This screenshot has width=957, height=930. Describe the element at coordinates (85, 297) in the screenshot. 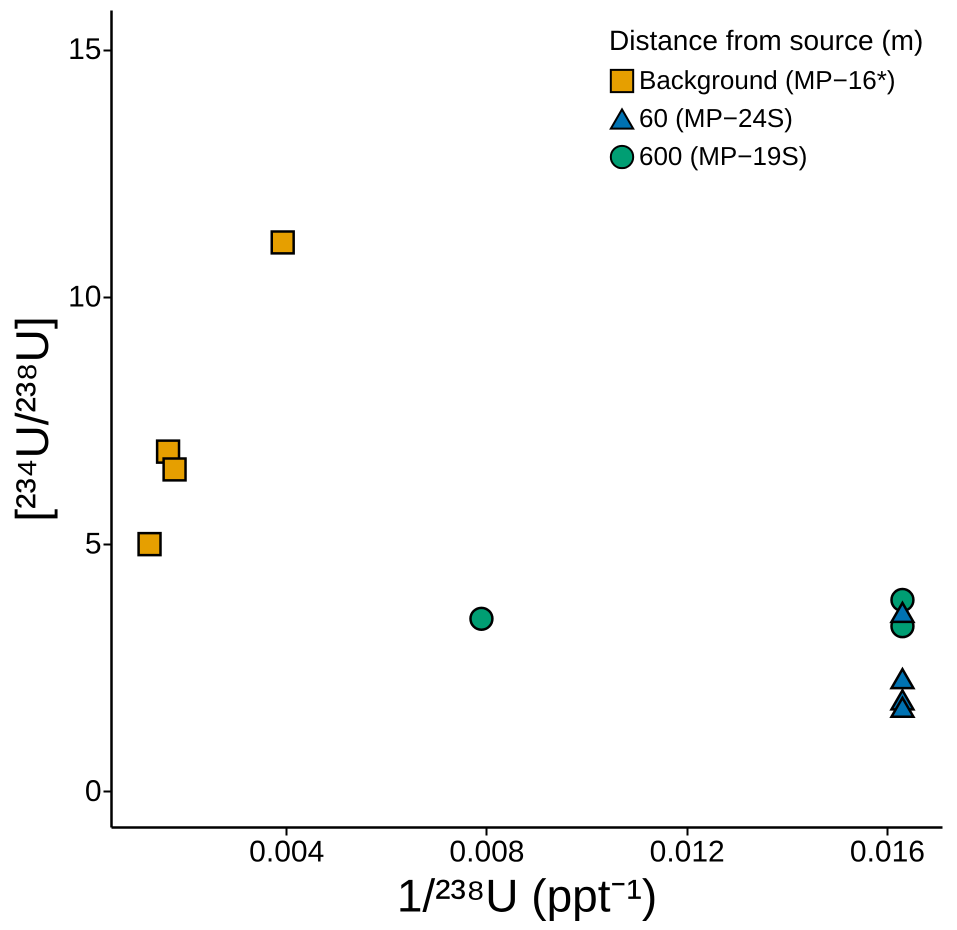

I see `y-tick-label: 10` at that location.